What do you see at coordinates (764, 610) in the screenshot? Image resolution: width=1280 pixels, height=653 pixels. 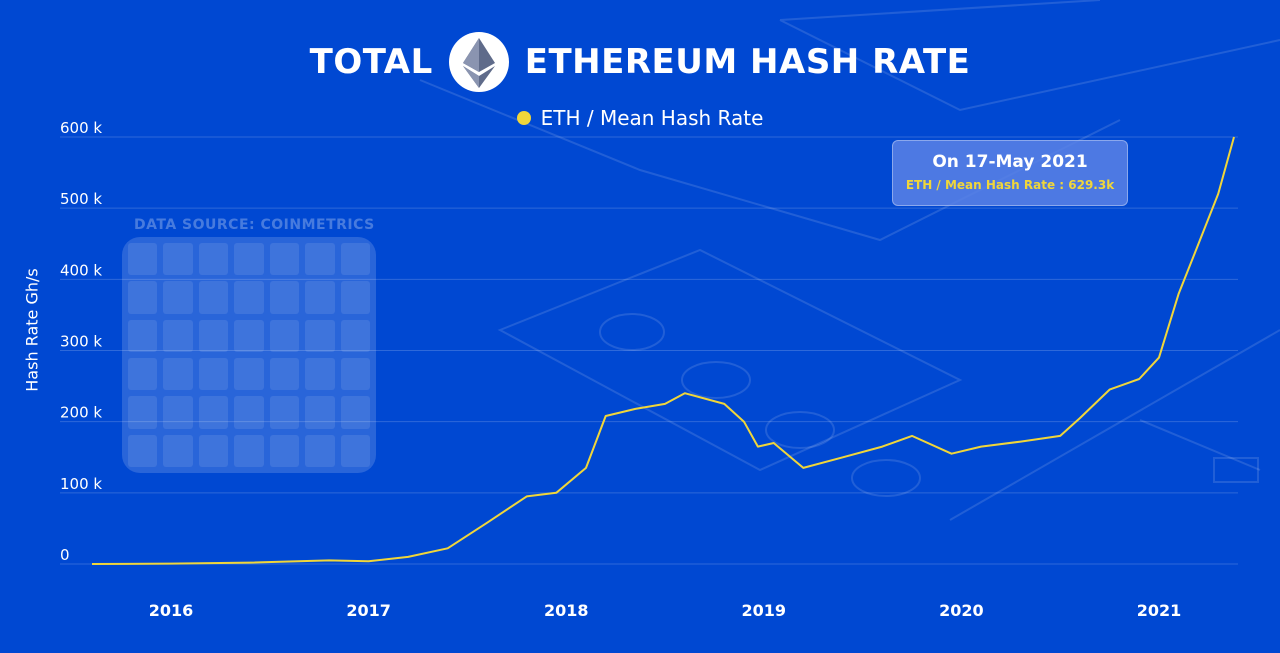 I see `x-tick-label: 2019` at bounding box center [764, 610].